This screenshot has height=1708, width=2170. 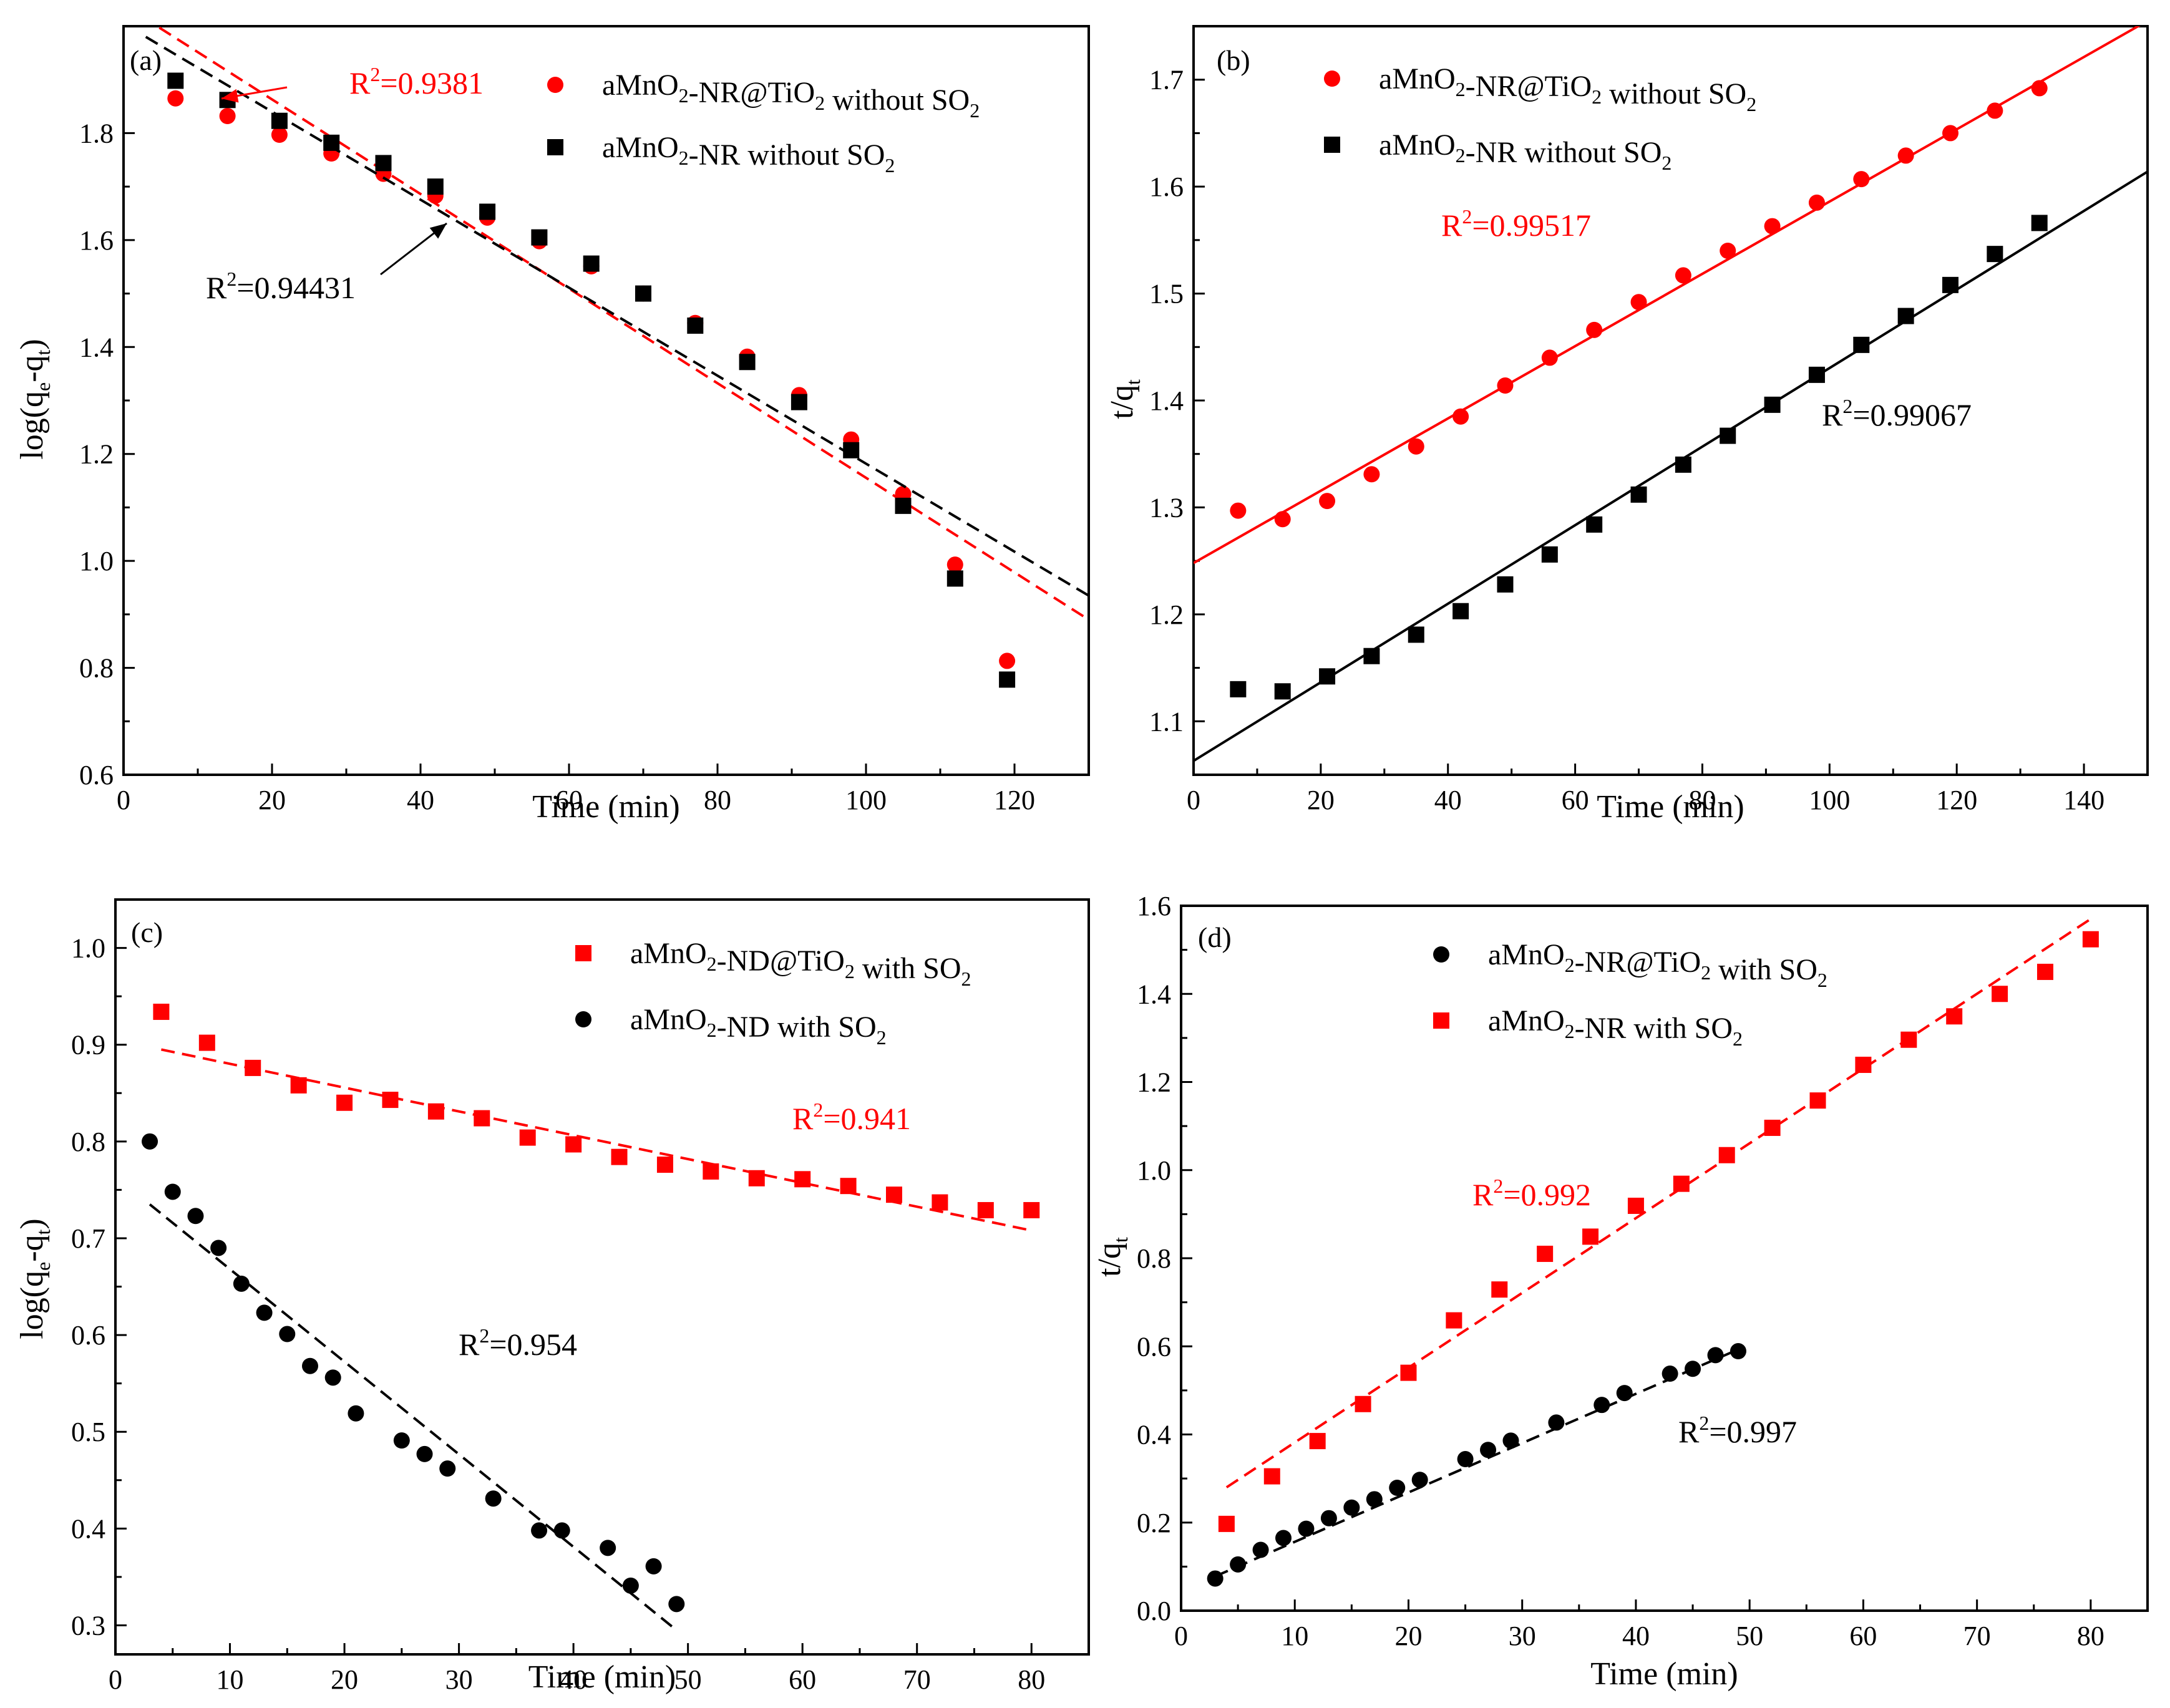 I want to click on legend-label: aMnO2-ND with SO2, so click(x=758, y=1026).